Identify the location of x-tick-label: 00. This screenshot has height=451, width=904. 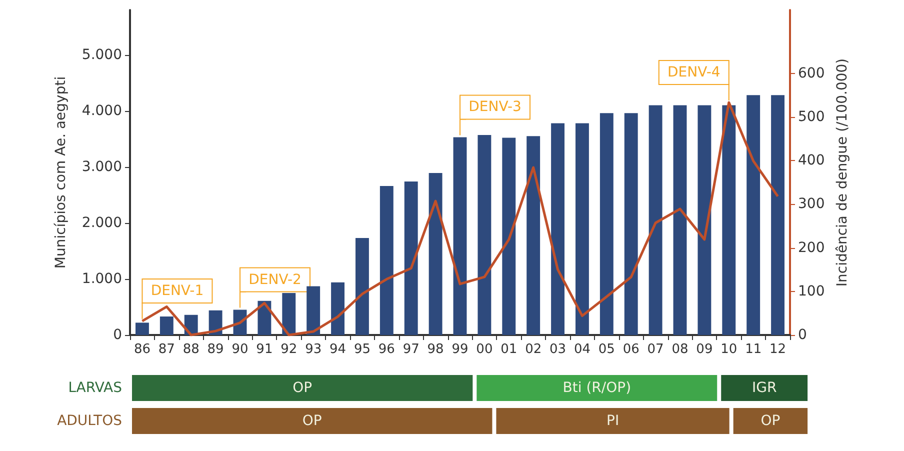
(484, 349).